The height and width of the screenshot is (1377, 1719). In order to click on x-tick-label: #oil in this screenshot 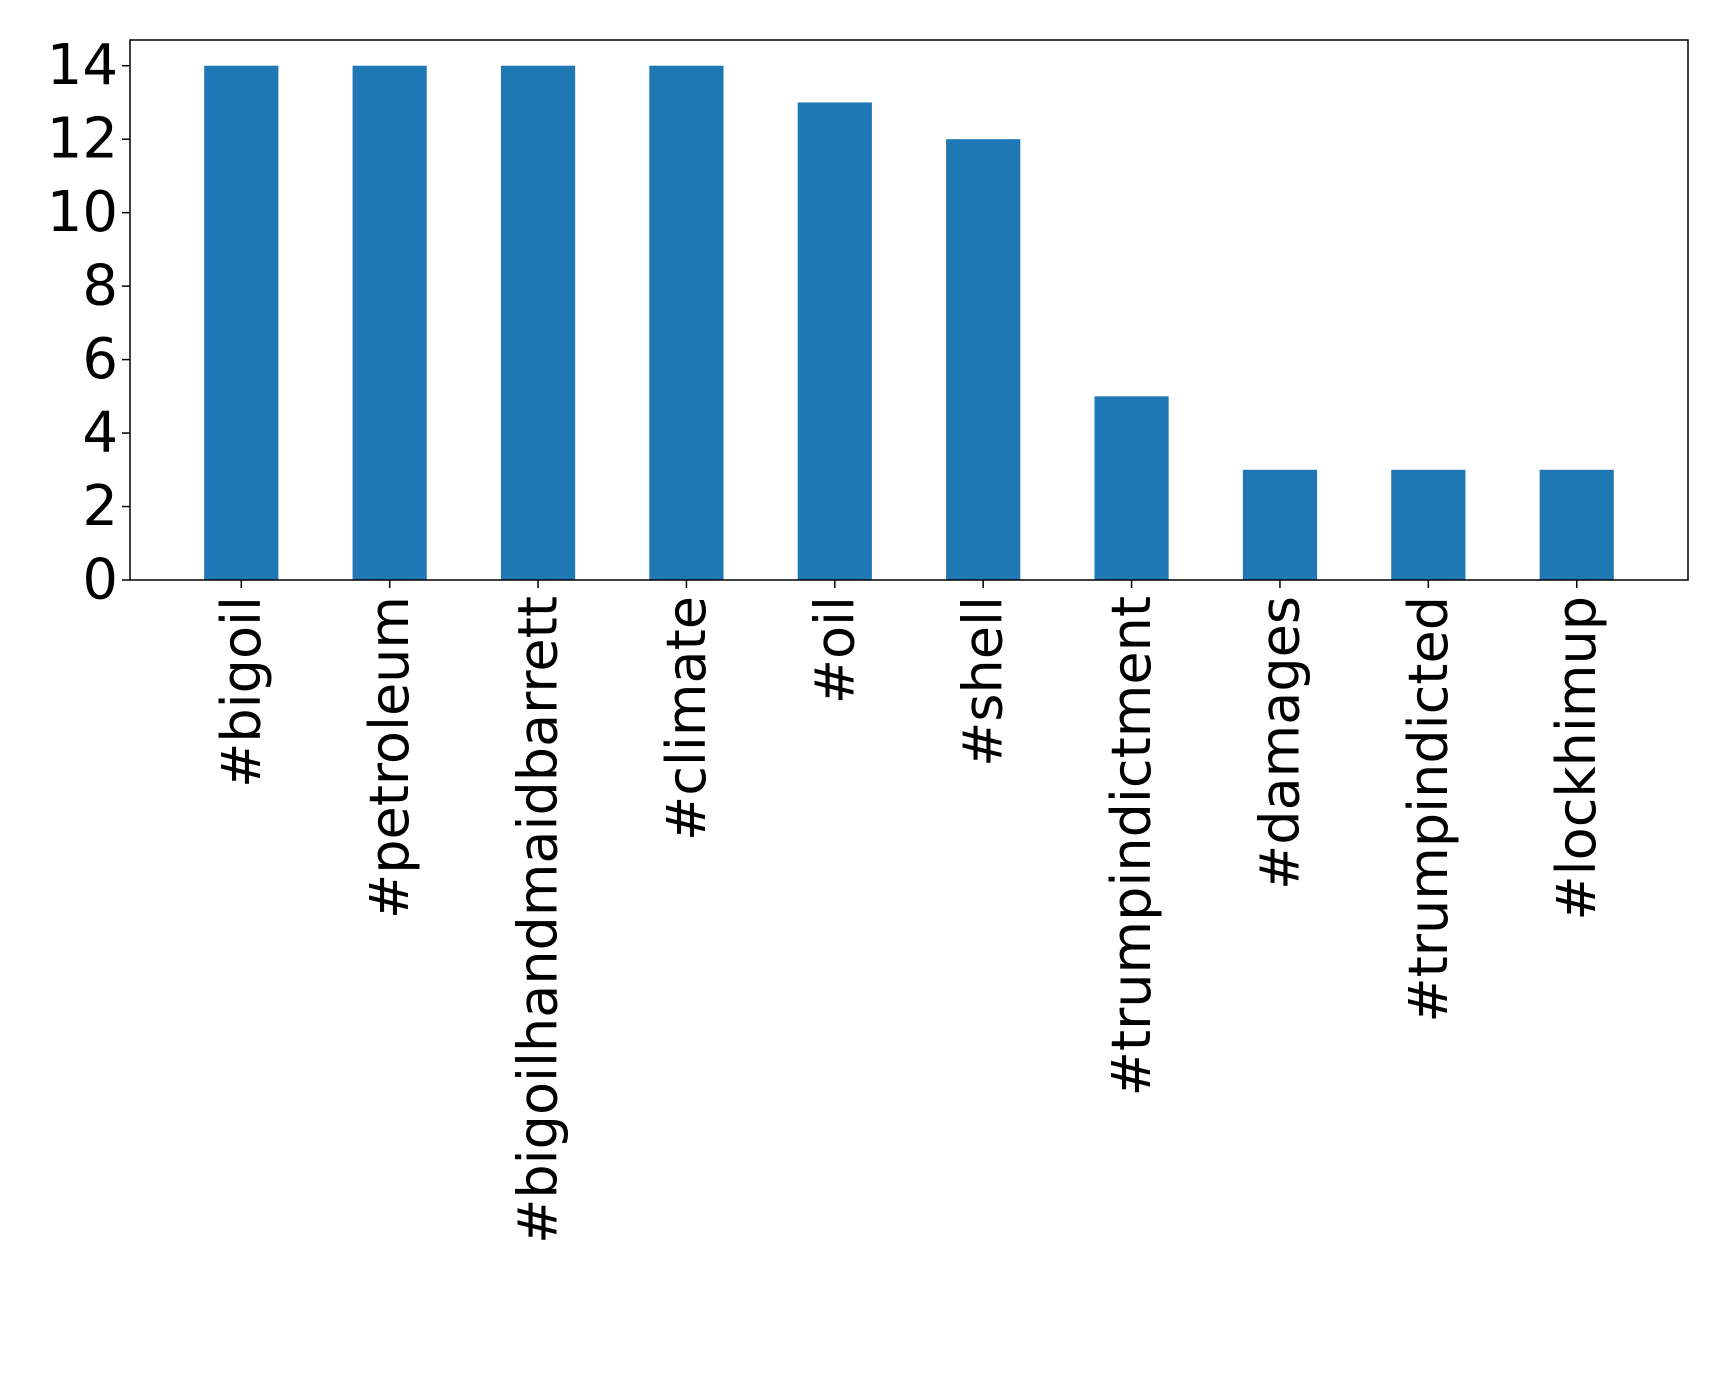, I will do `click(834, 650)`.